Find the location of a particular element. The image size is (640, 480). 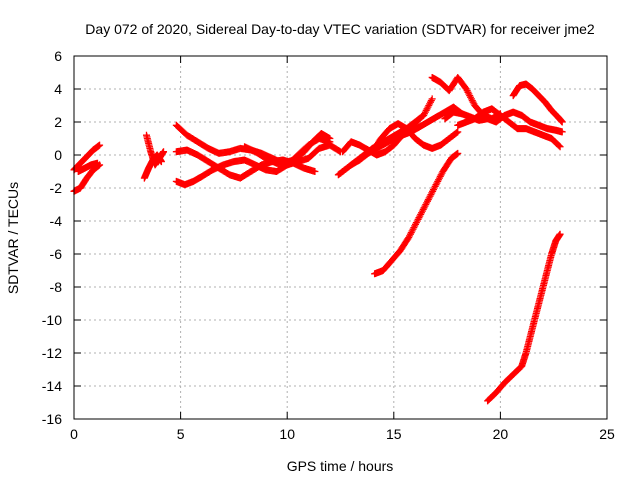

x-tick-label: 5 is located at coordinates (181, 434).